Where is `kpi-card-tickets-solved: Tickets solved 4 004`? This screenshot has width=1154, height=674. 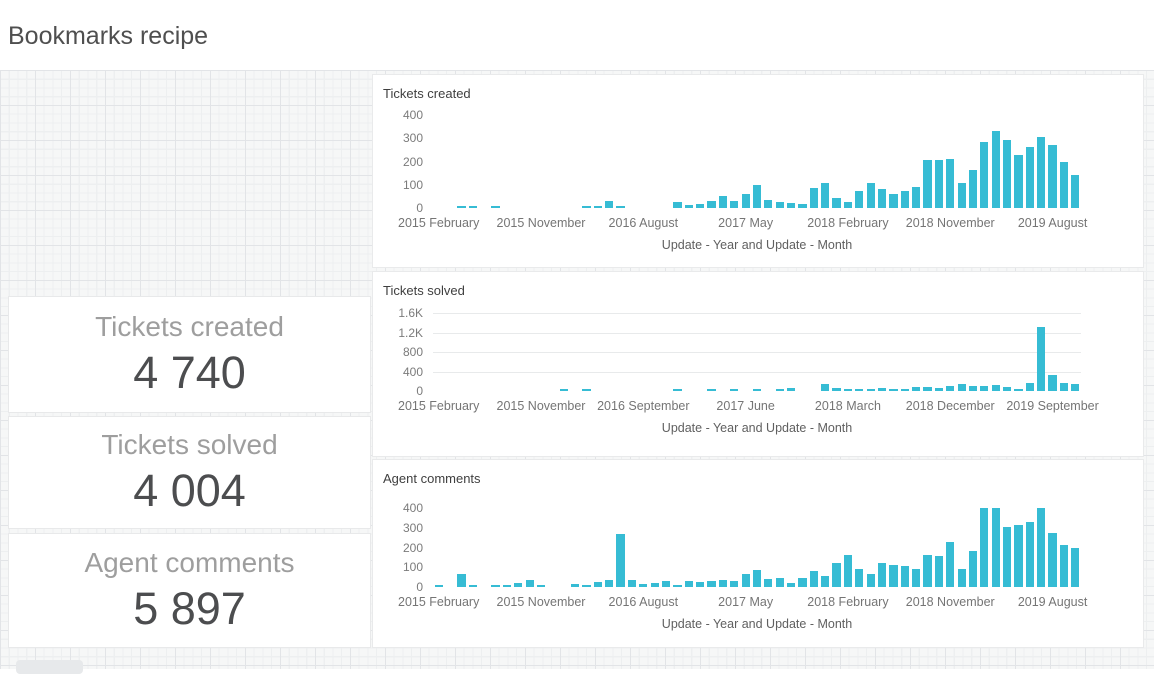
kpi-card-tickets-solved: Tickets solved 4 004 is located at coordinates (189, 472).